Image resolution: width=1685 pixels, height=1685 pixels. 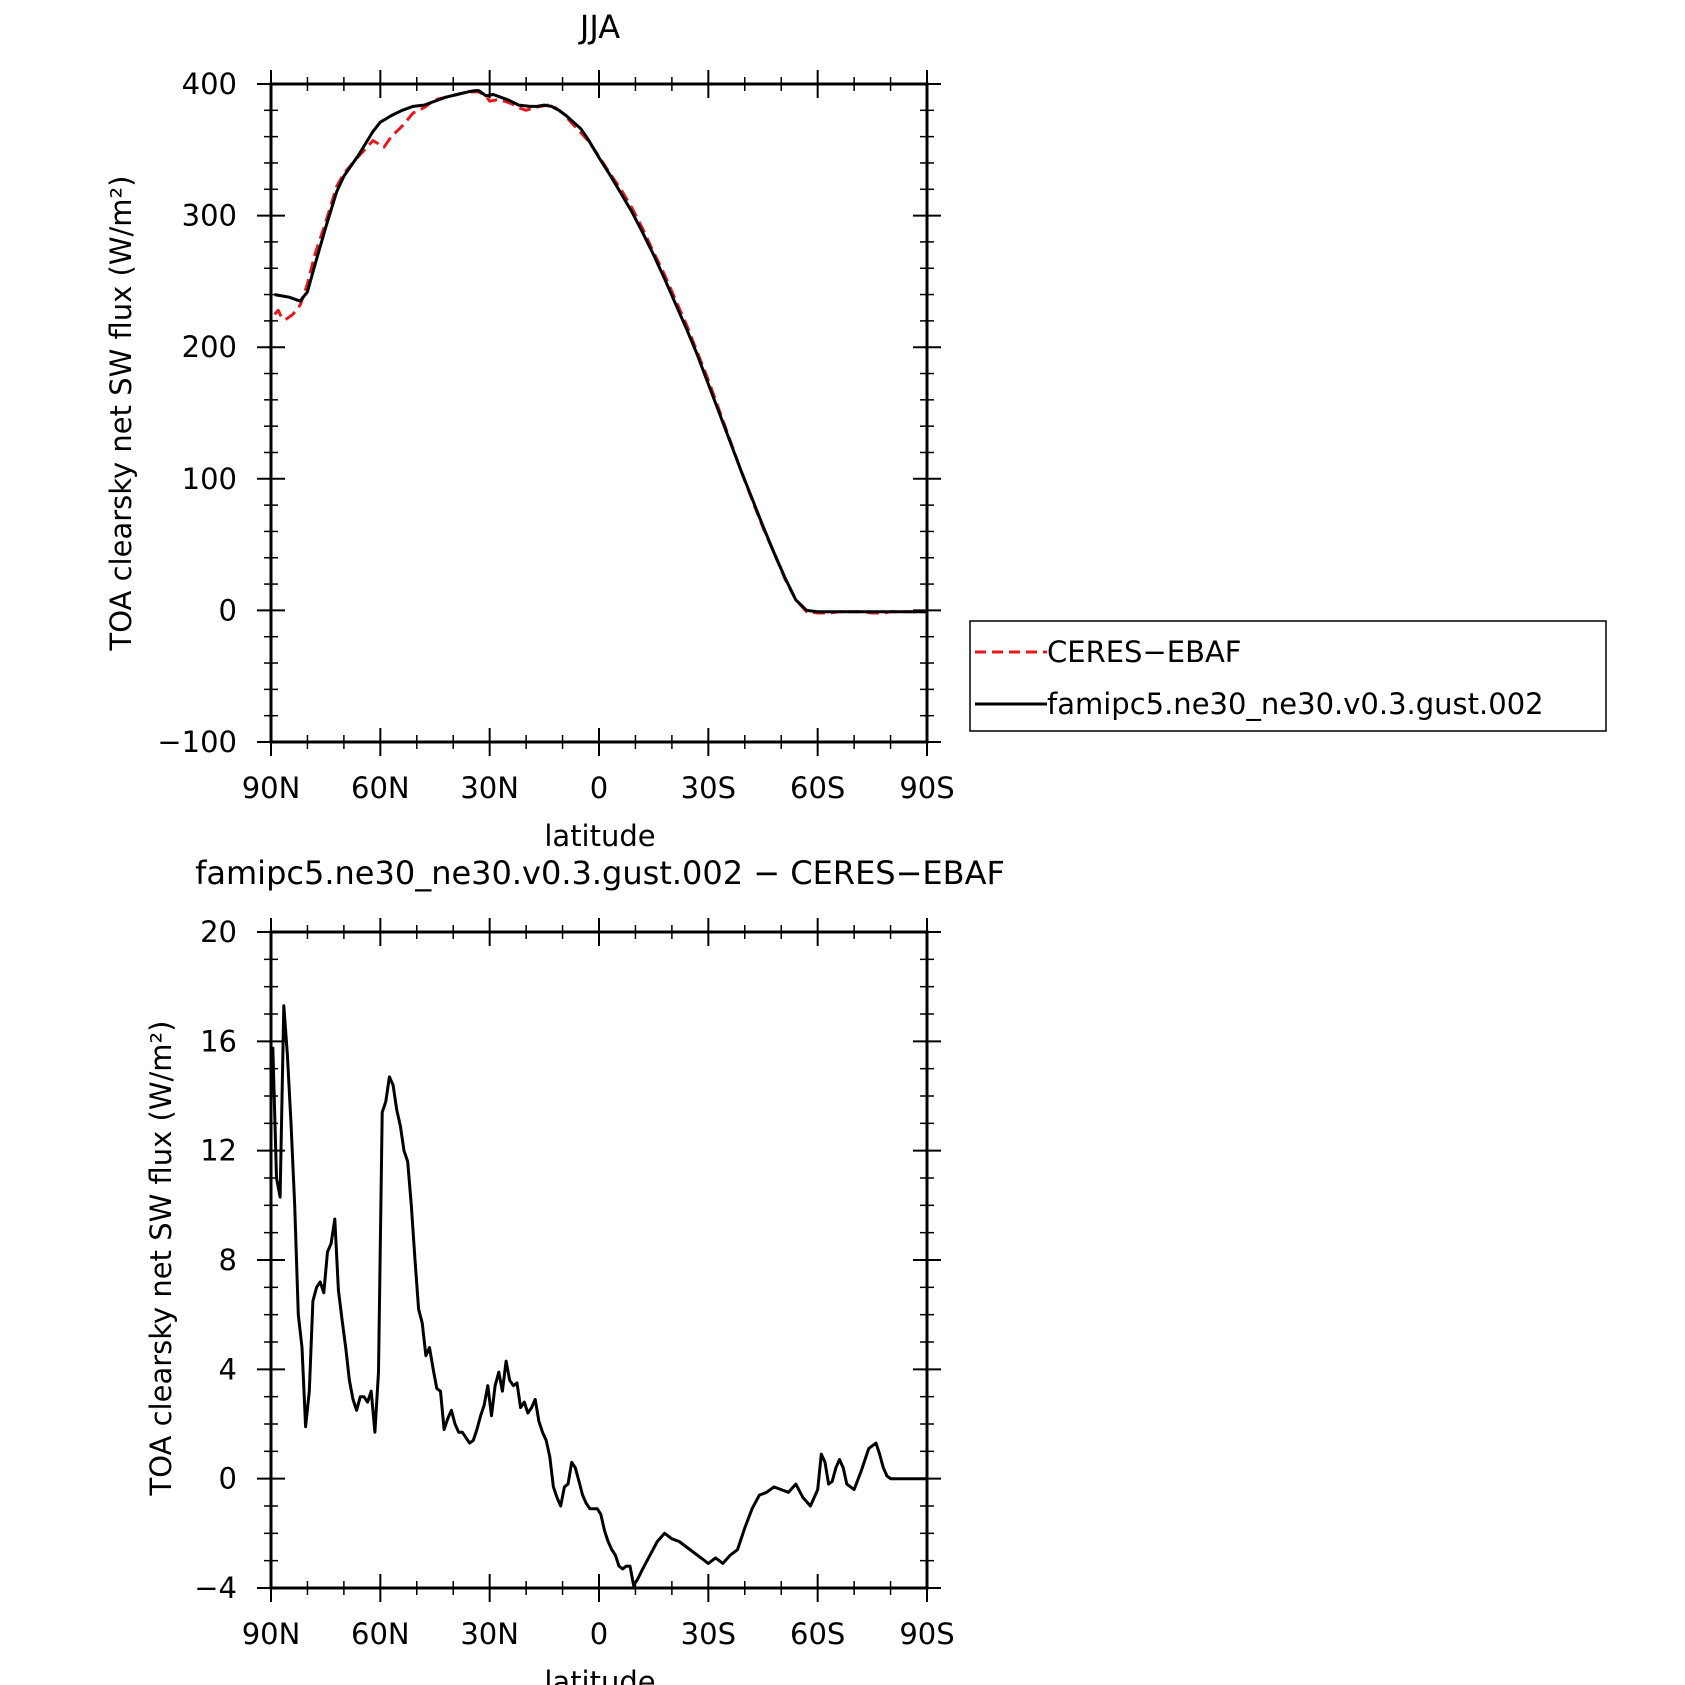 What do you see at coordinates (218, 1151) in the screenshot?
I see `bottom-y-tick-label: 12` at bounding box center [218, 1151].